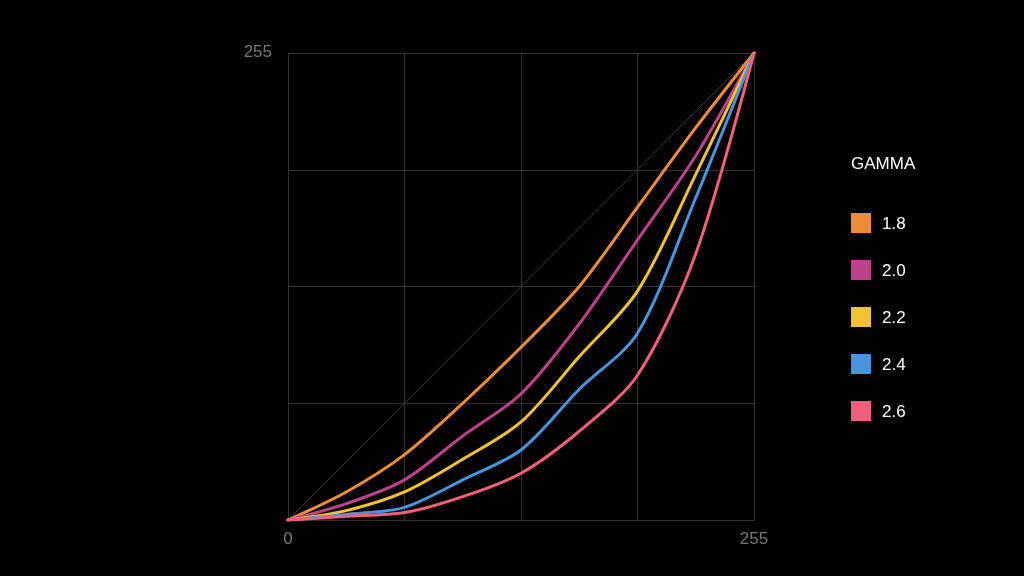 The width and height of the screenshot is (1024, 576). What do you see at coordinates (258, 51) in the screenshot?
I see `text: 255` at bounding box center [258, 51].